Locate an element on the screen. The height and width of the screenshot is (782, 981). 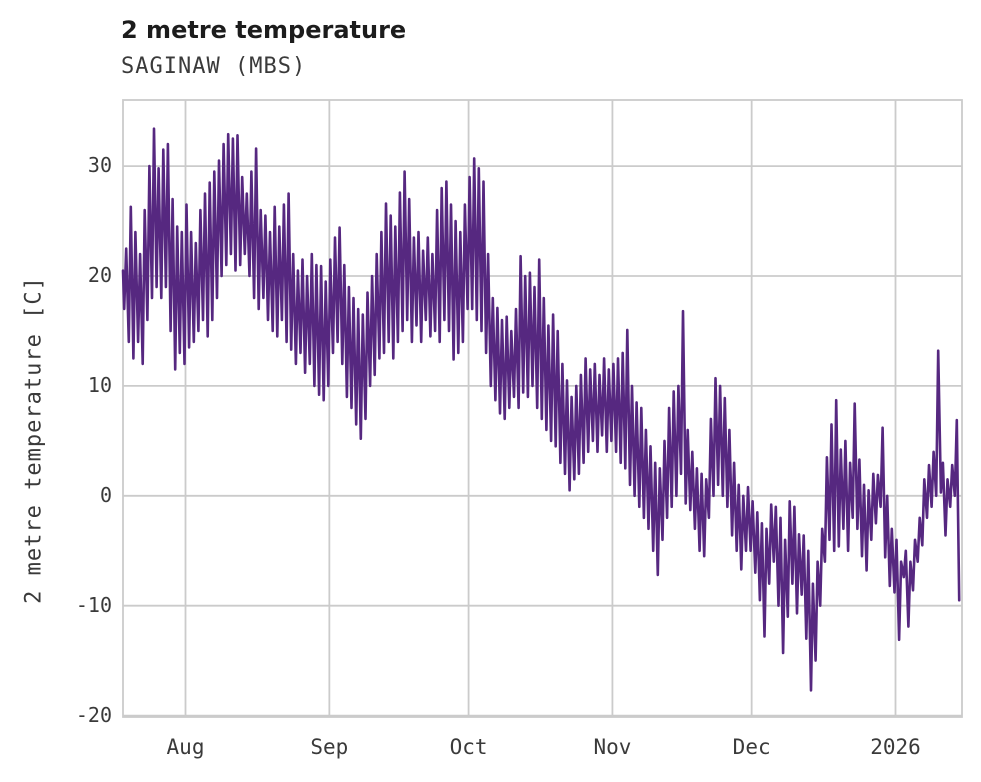
x-tick-label: Nov is located at coordinates (612, 747).